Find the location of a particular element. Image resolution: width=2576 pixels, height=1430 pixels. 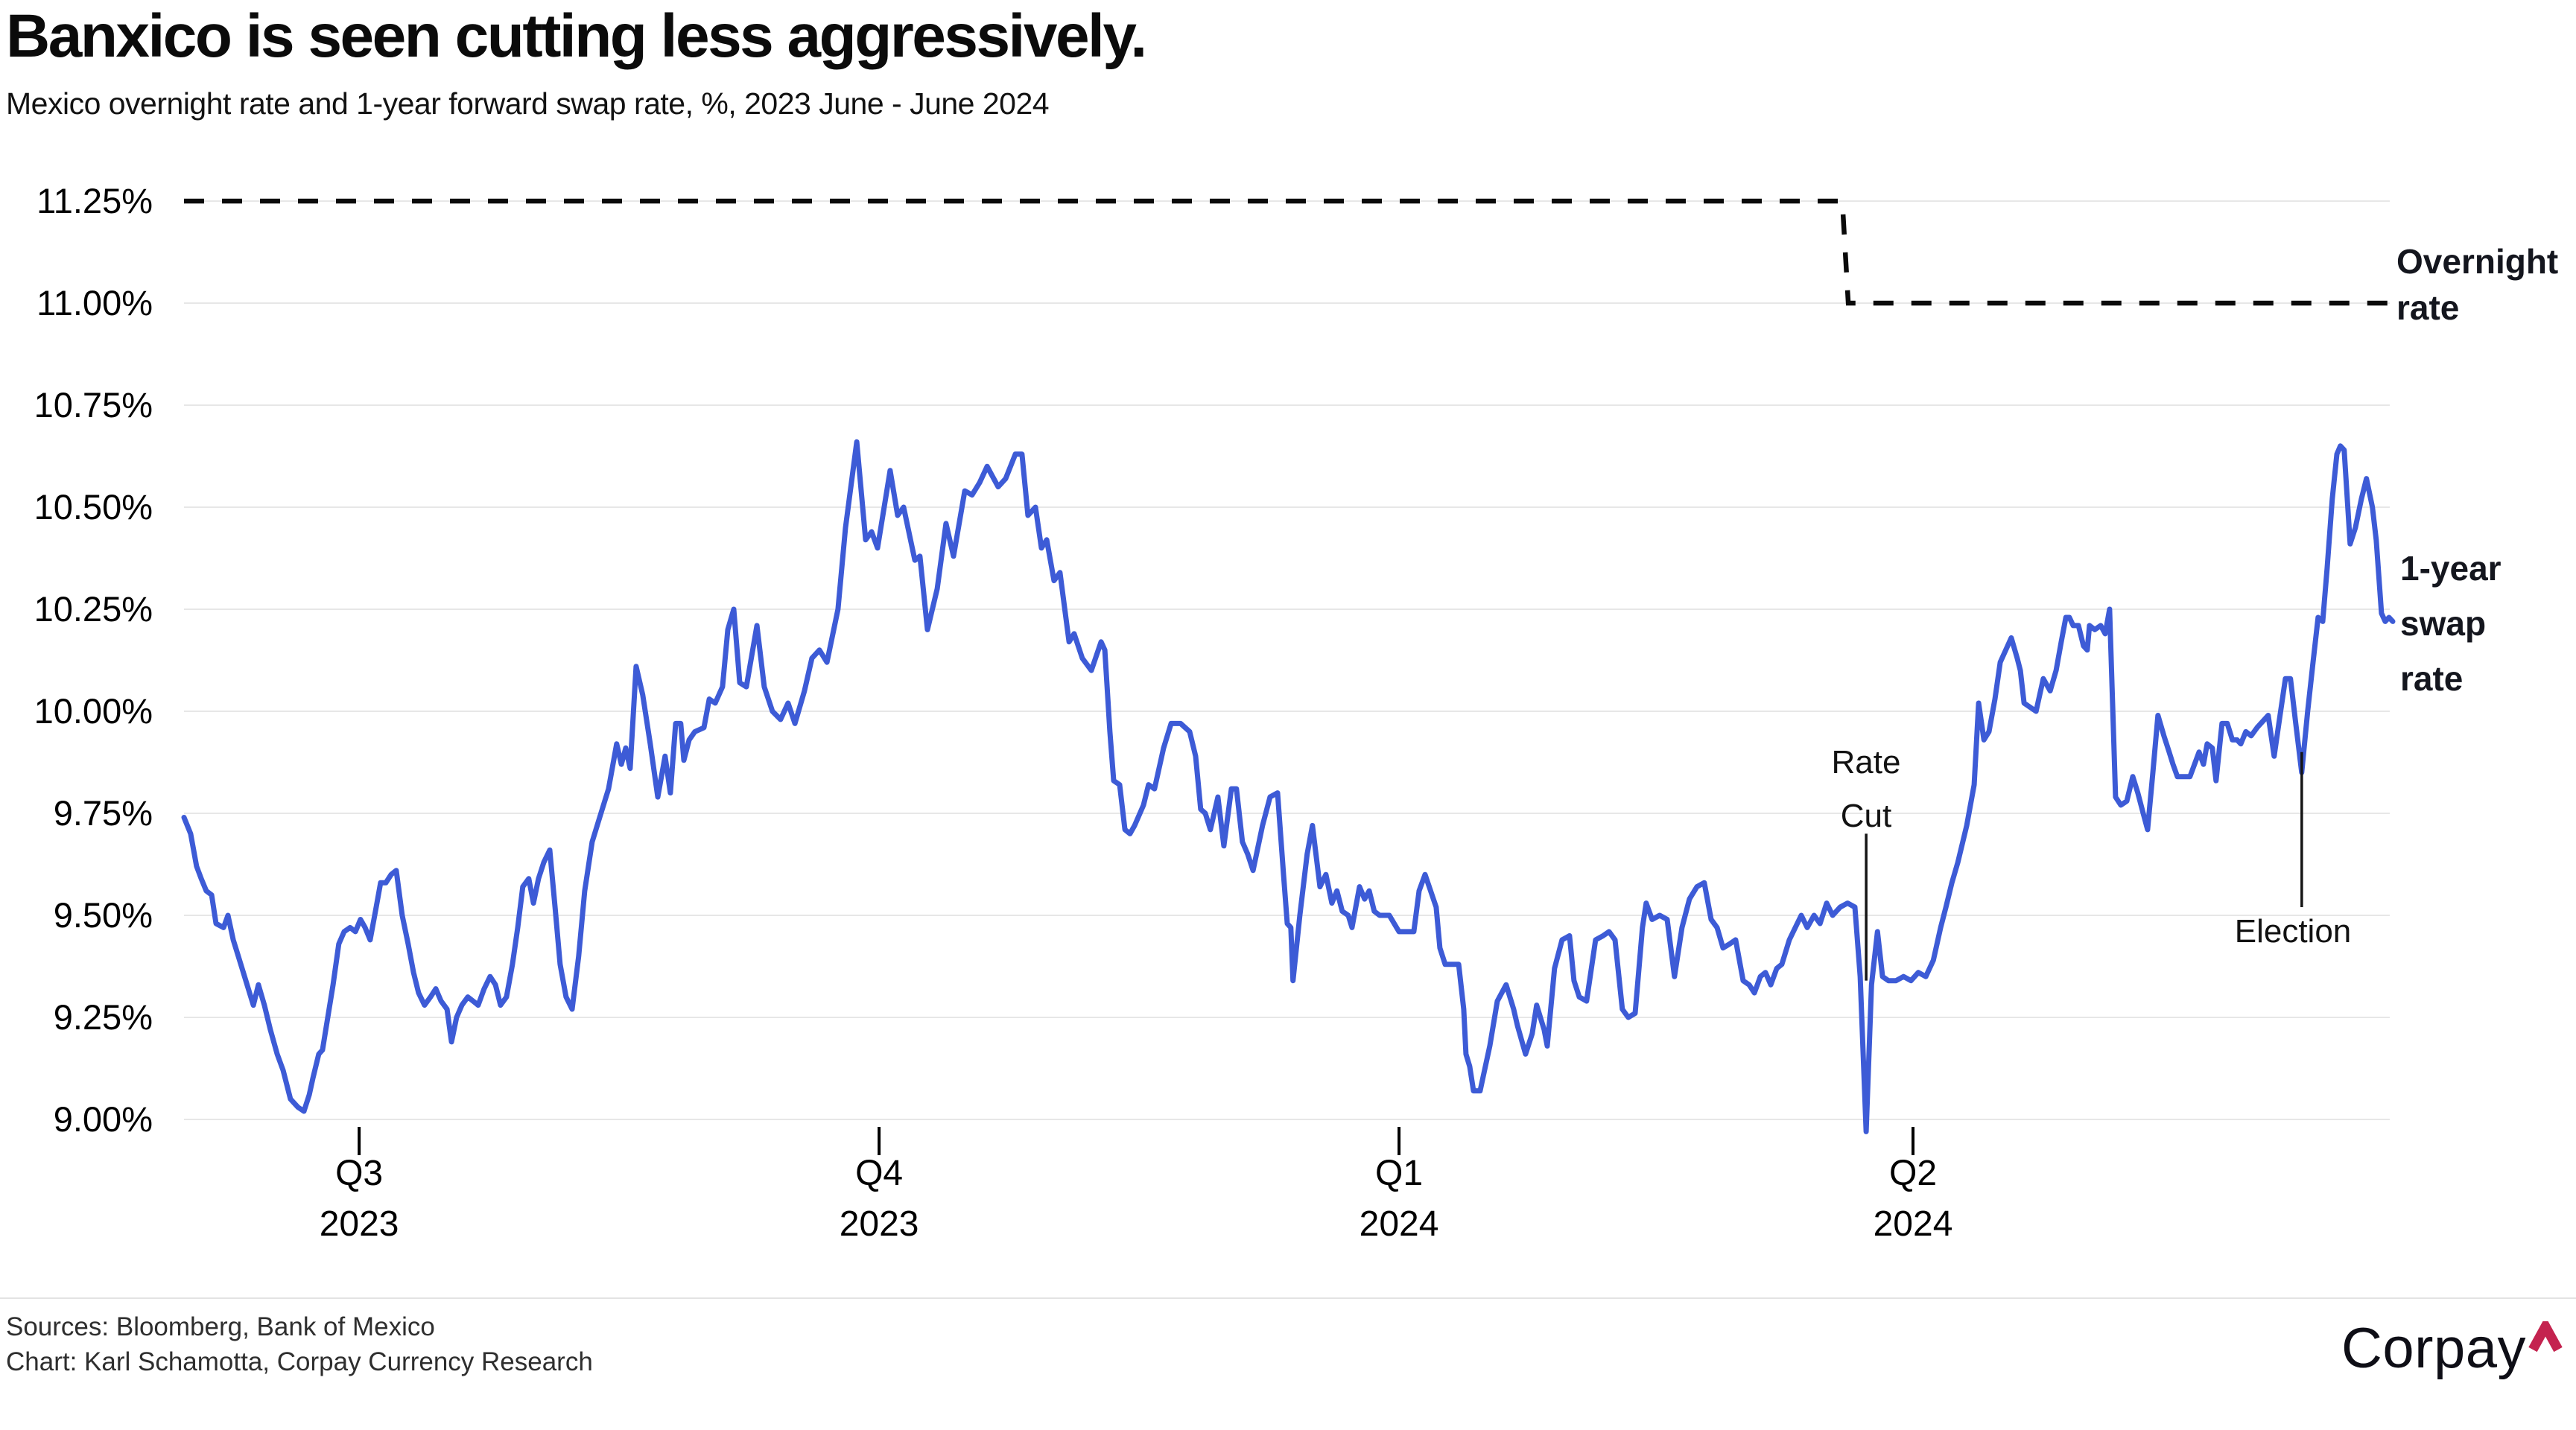

x-axis-quarter-label: Q1 is located at coordinates (1399, 1173).